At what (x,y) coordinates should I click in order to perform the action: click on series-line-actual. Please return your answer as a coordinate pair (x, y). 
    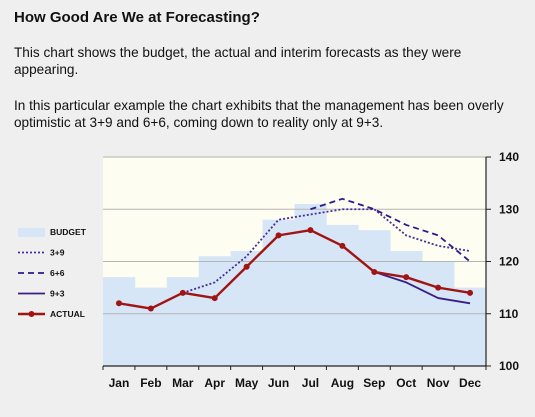
    Looking at the image, I should click on (294, 269).